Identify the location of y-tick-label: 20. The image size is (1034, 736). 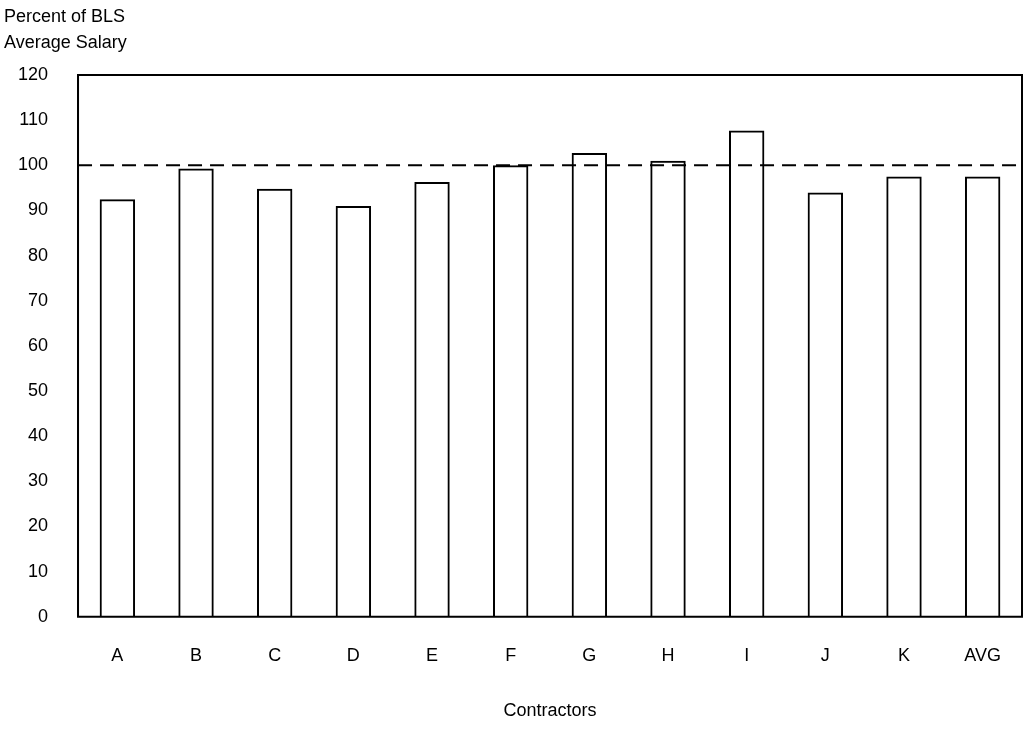
(38, 525).